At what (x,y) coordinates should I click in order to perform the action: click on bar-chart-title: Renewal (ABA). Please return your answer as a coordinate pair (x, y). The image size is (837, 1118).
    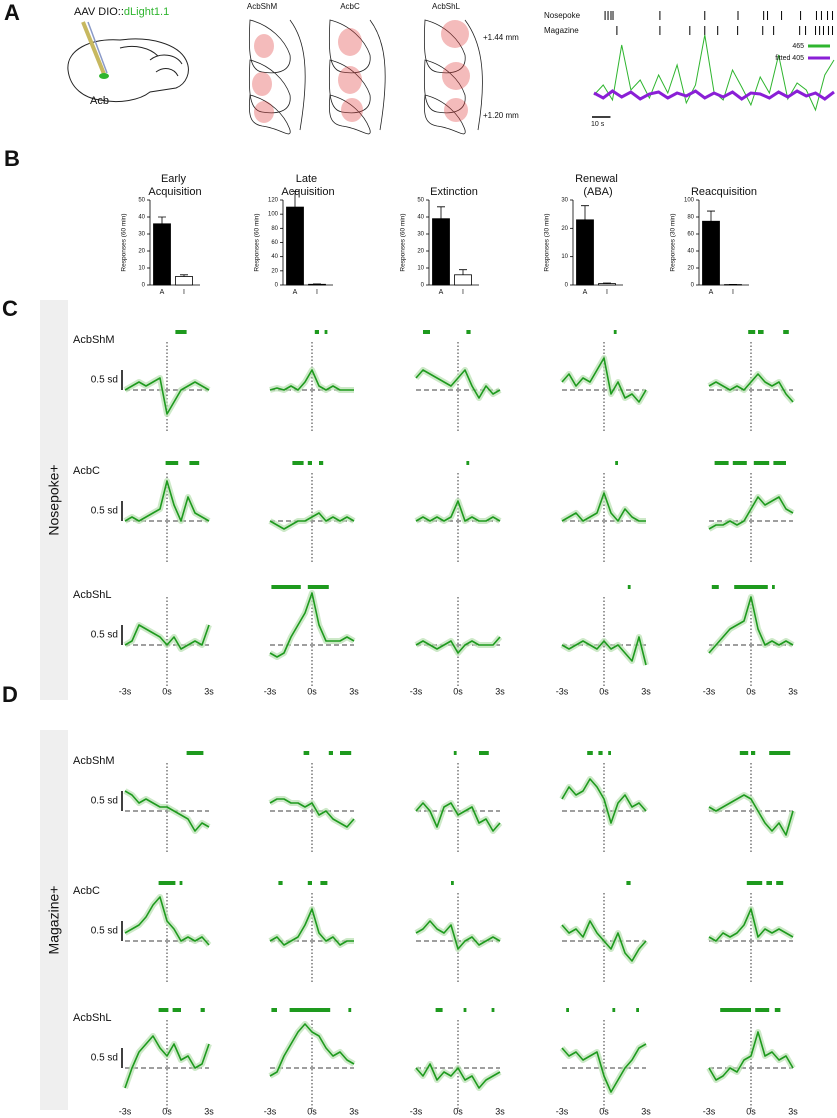
    Looking at the image, I should click on (598, 185).